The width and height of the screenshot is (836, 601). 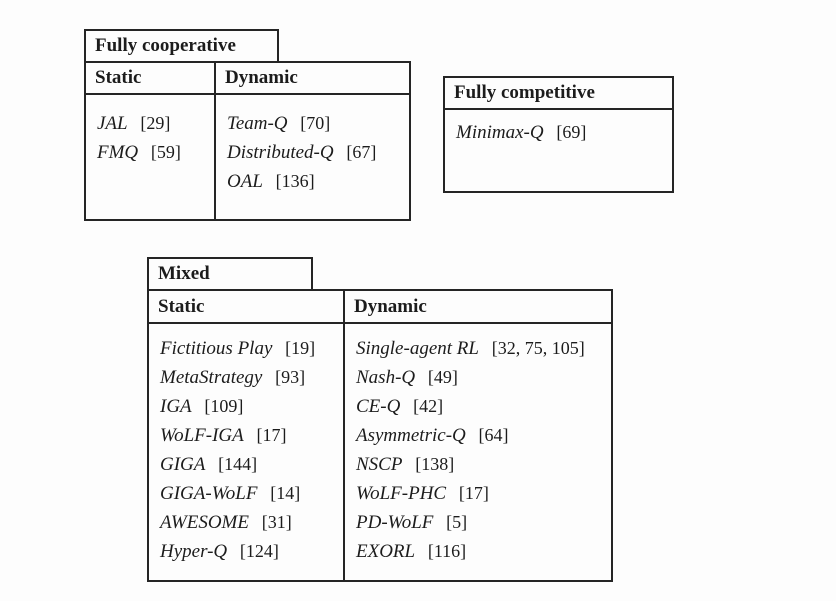 I want to click on citation-ref: [124], so click(x=259, y=551).